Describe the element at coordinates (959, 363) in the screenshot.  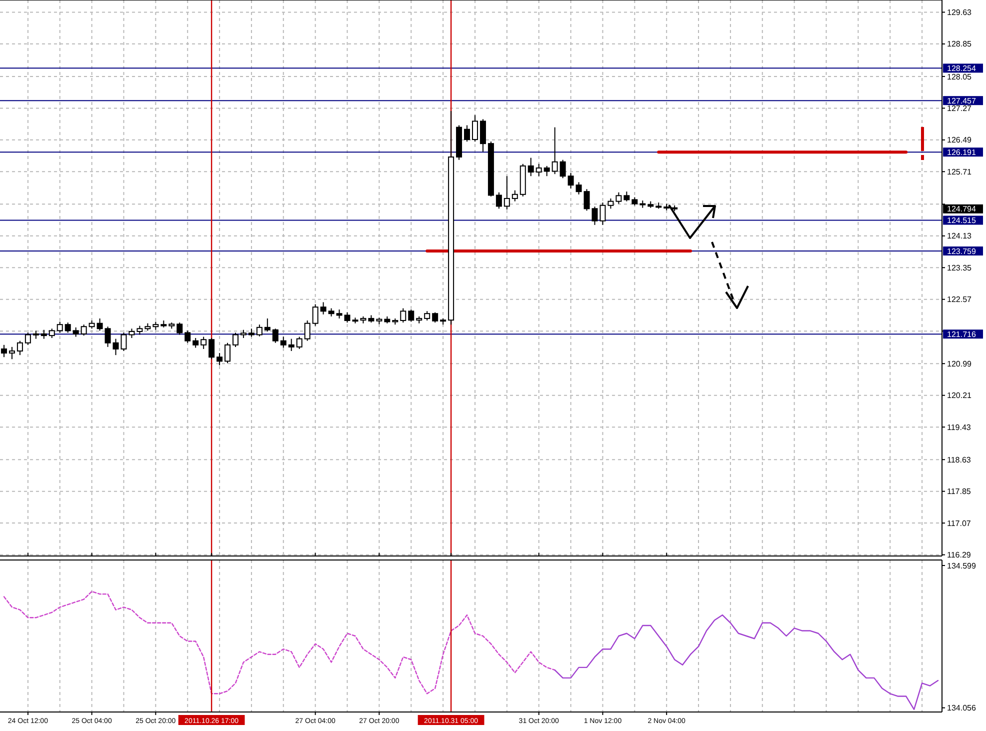
I see `y-tick-label: 120.99` at that location.